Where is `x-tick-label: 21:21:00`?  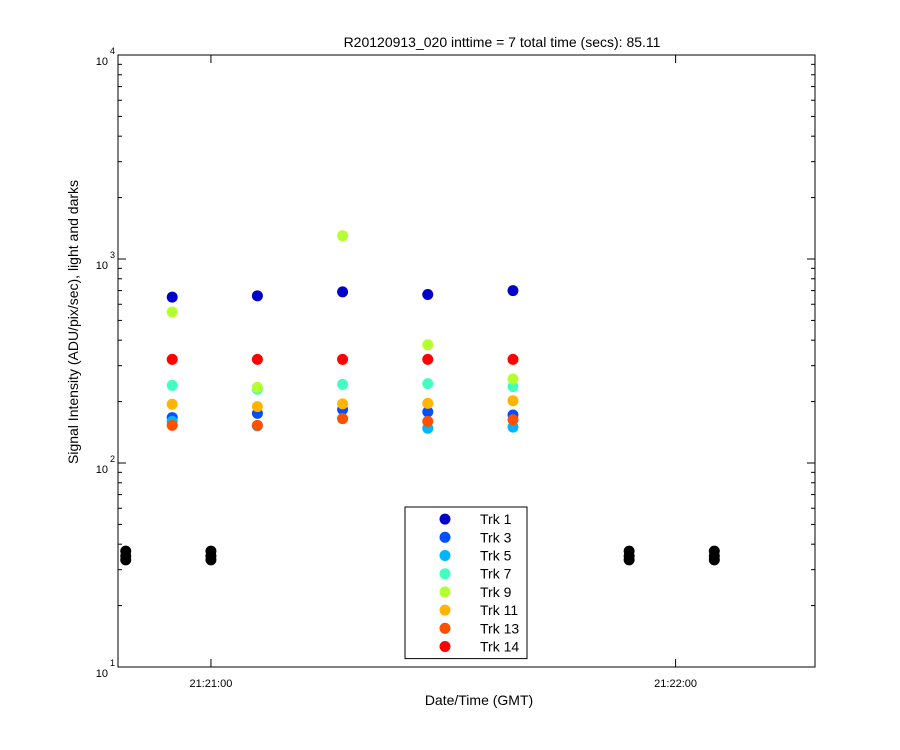
x-tick-label: 21:21:00 is located at coordinates (211, 684).